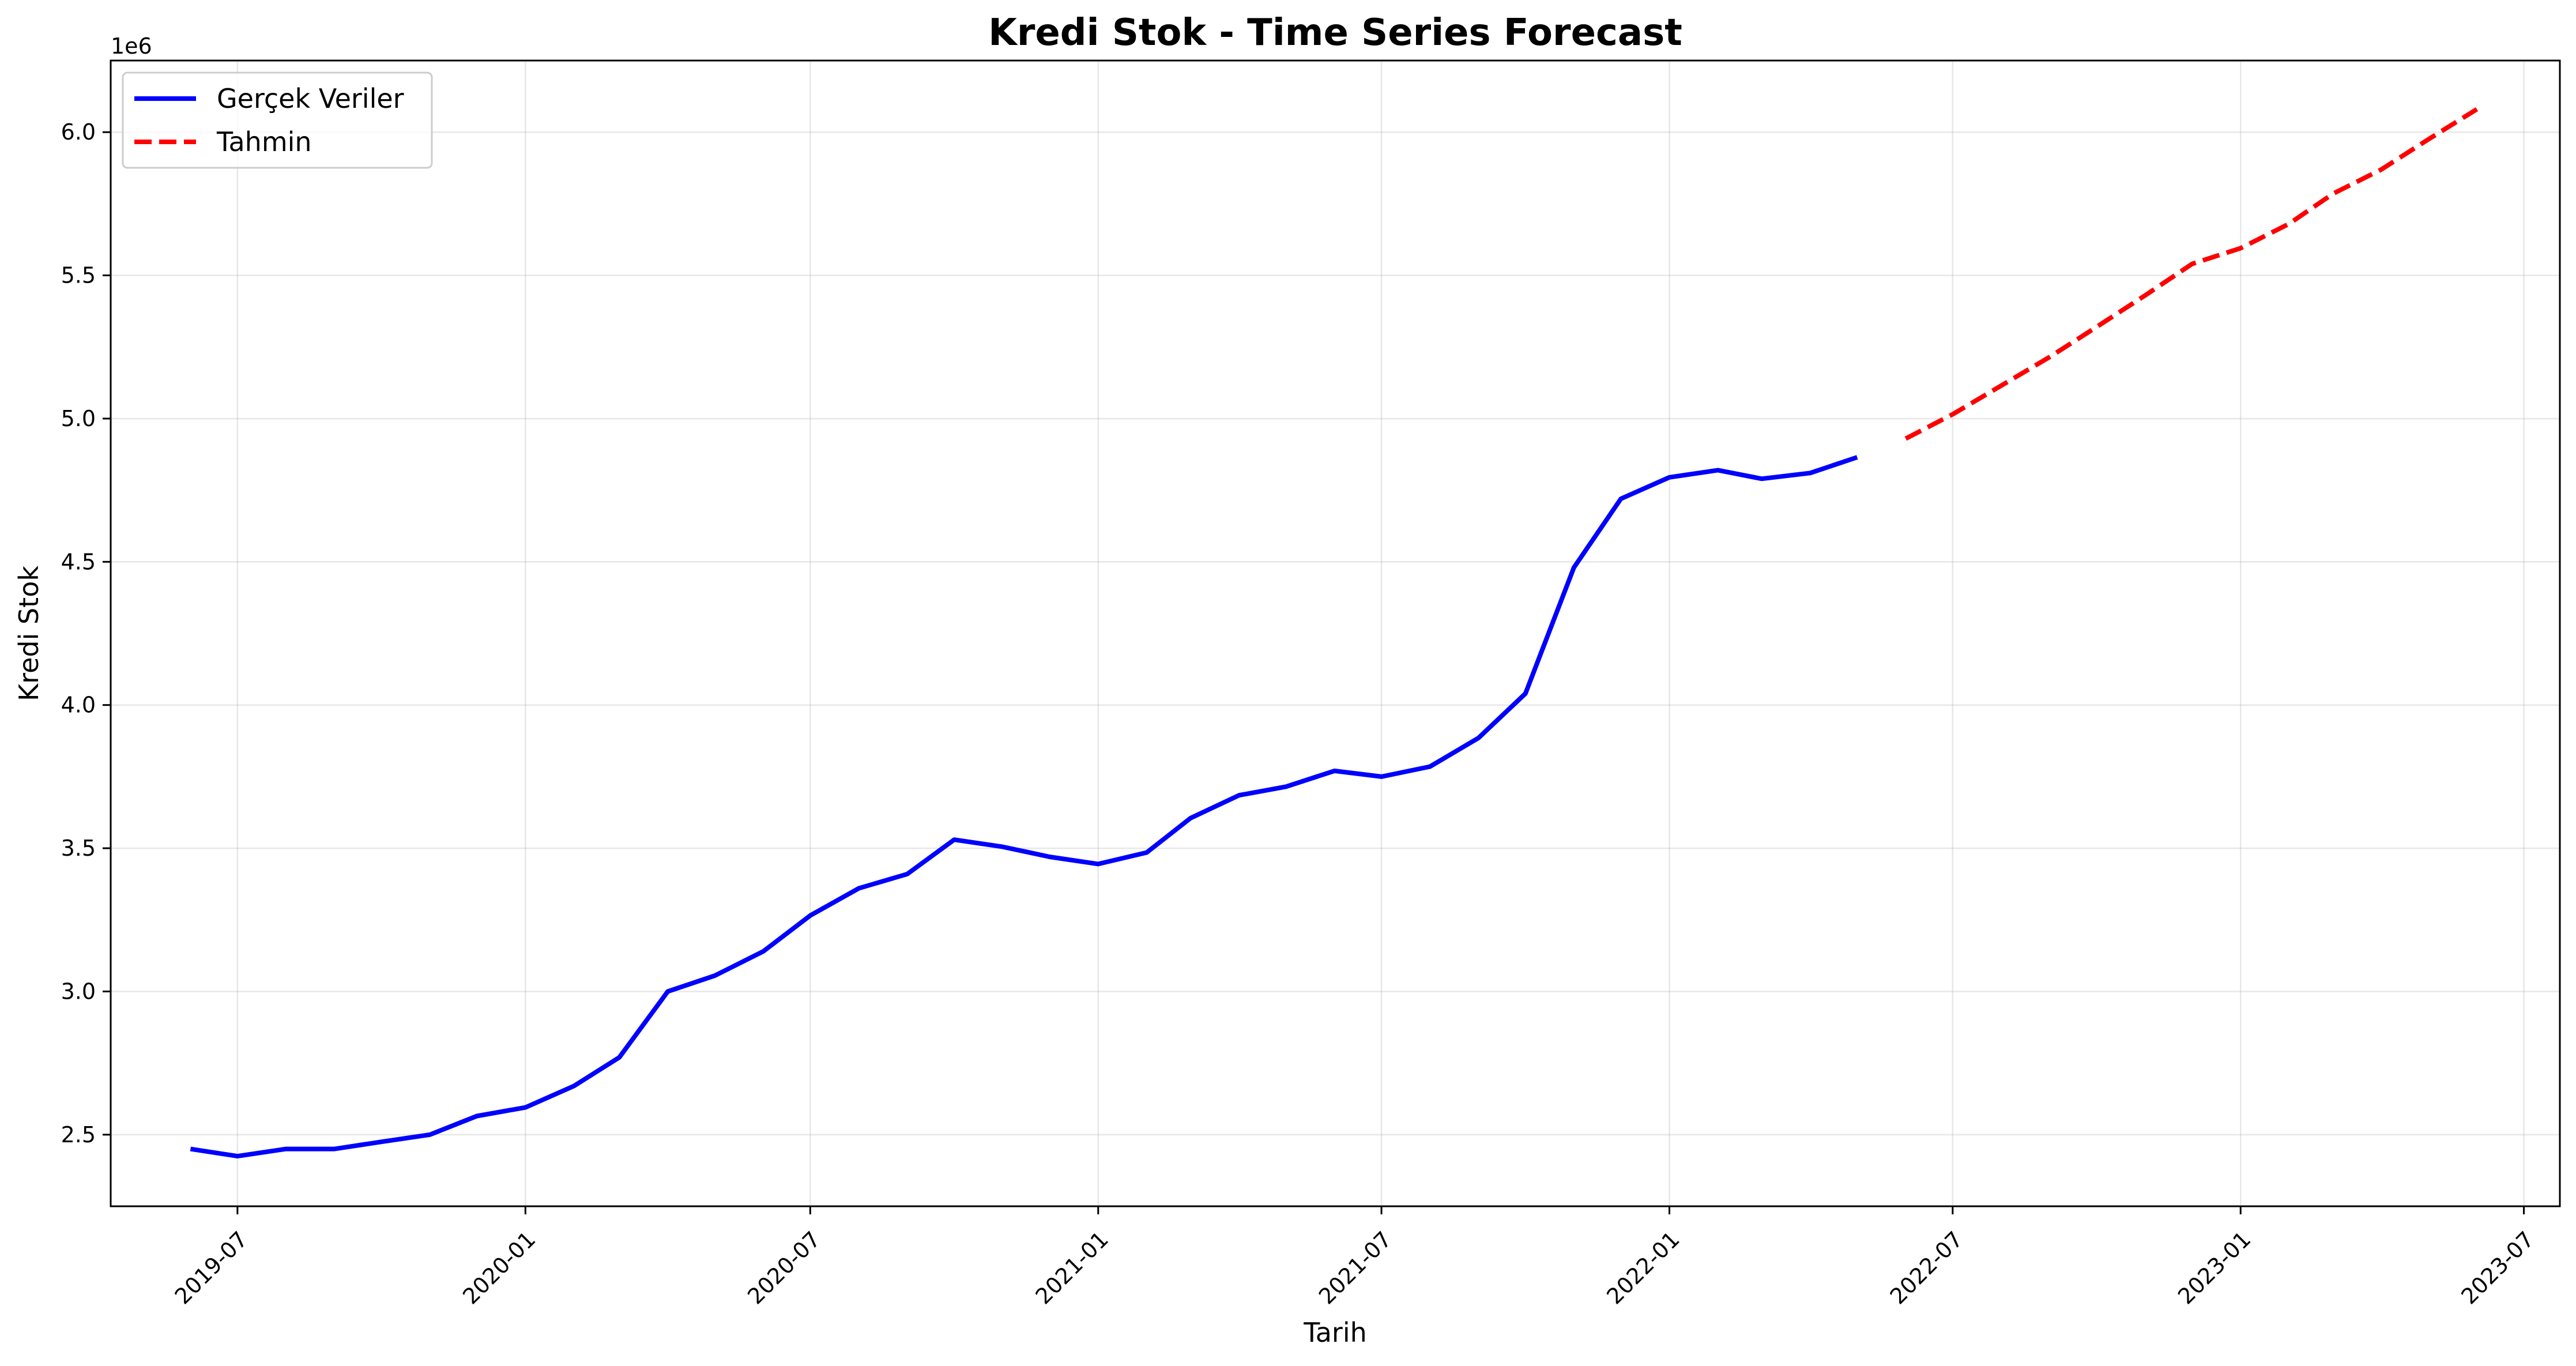 This screenshot has width=2576, height=1366. I want to click on y-axis-title: Kredi Stok, so click(28, 633).